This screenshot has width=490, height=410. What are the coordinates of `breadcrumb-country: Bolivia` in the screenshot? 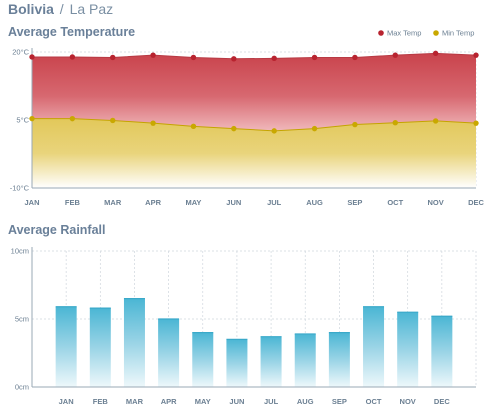 It's located at (31, 9).